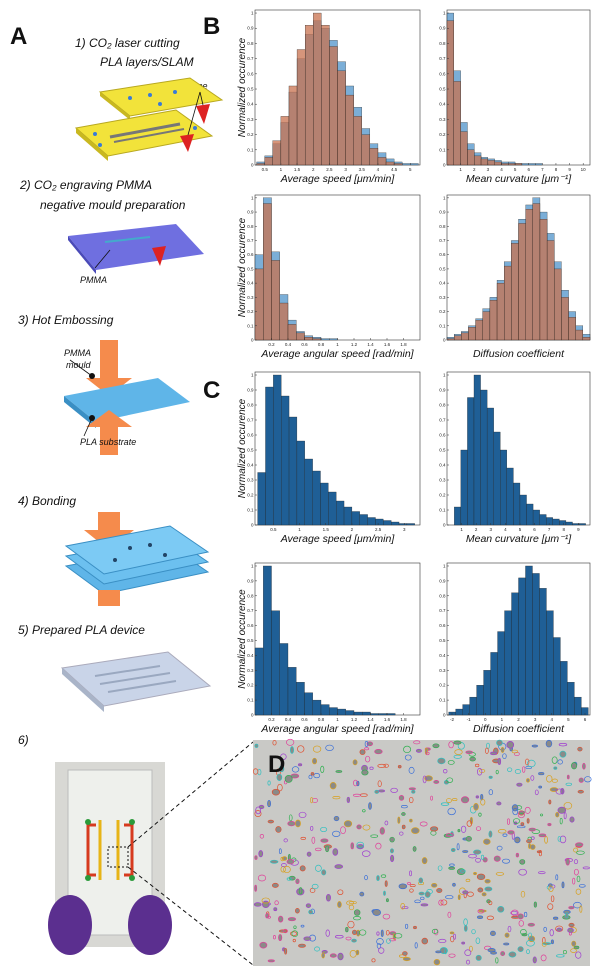  What do you see at coordinates (321, 344) in the screenshot?
I see `x-tick-label: 0.8` at bounding box center [321, 344].